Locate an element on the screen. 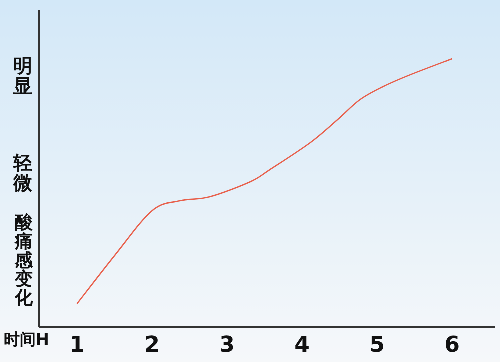  x-tick-label: 5 is located at coordinates (377, 345).